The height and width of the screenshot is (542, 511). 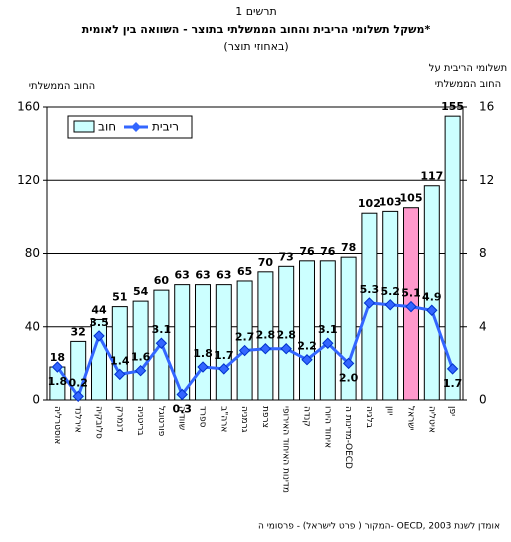 What do you see at coordinates (432, 296) in the screenshot?
I see `line-value-label: 4.9` at bounding box center [432, 296].